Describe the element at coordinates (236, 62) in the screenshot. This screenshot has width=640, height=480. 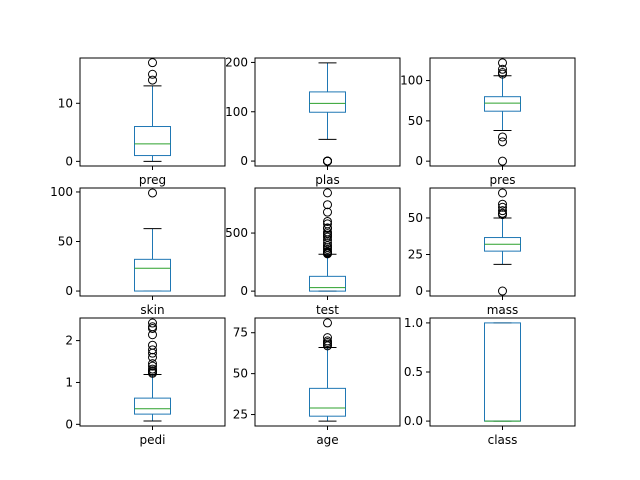
I see `y-tick-label: 200` at that location.